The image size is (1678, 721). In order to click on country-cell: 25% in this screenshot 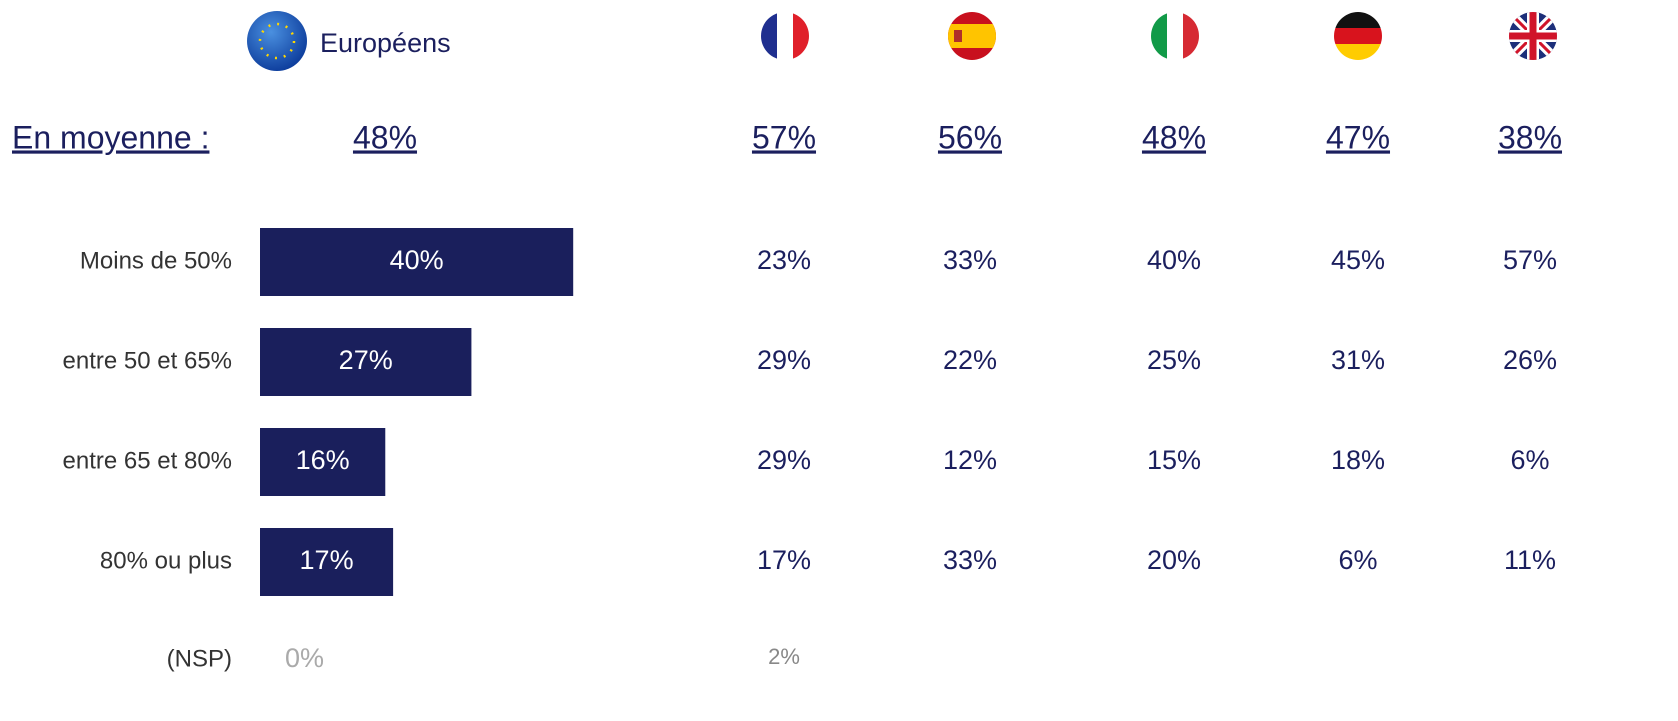, I will do `click(1174, 360)`.